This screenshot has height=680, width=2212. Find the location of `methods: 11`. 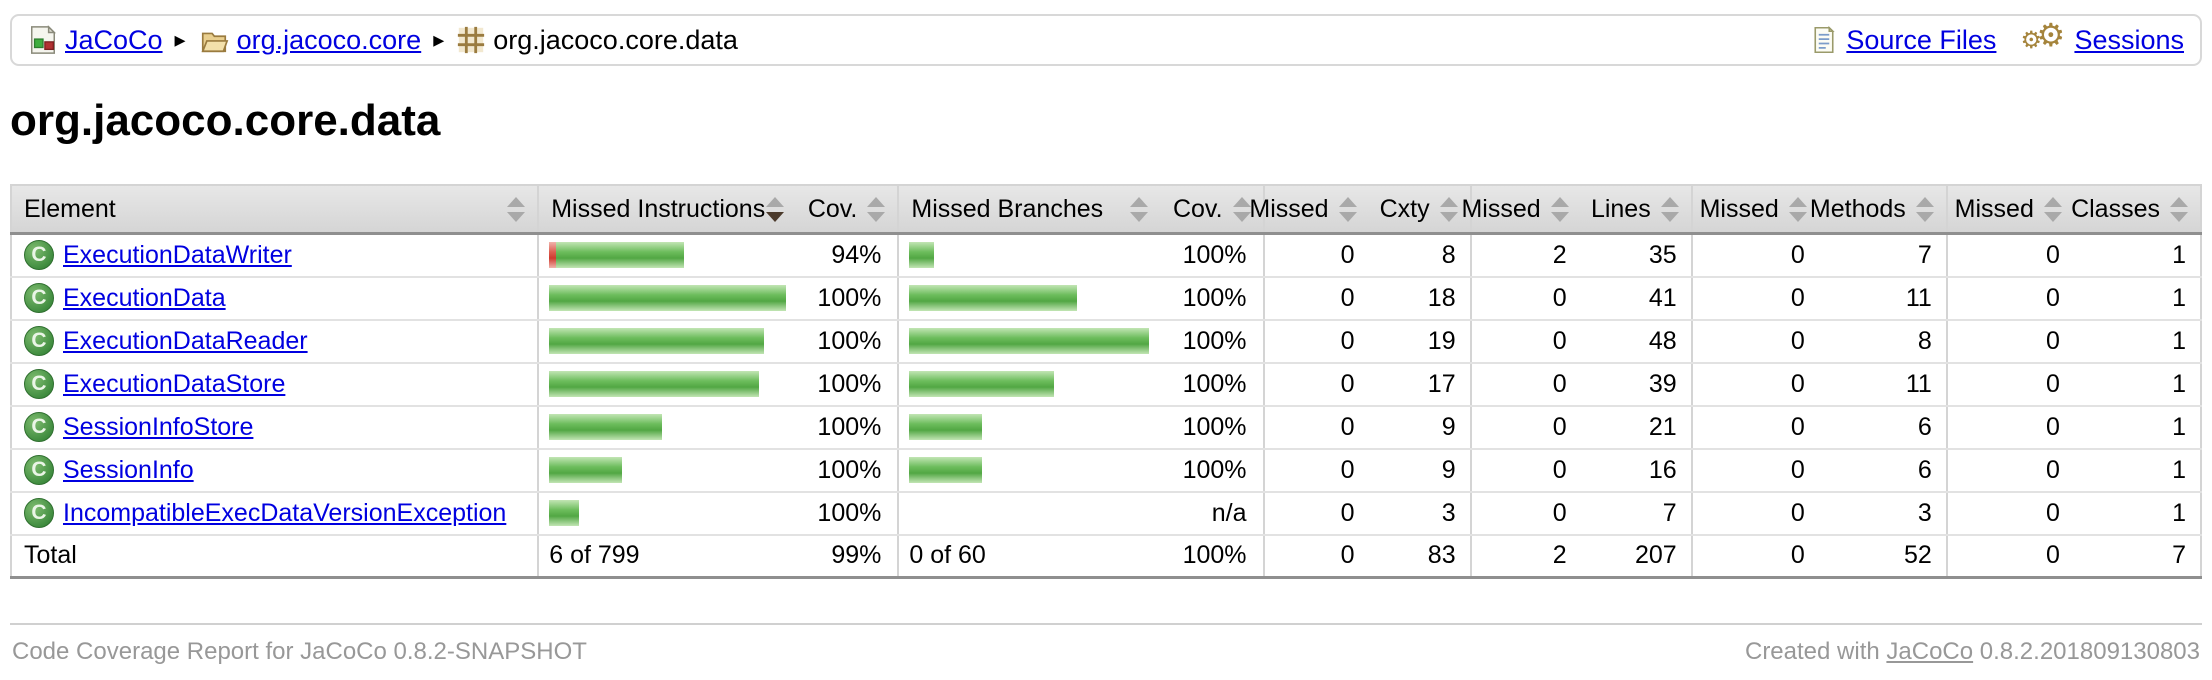

methods: 11 is located at coordinates (1882, 384).